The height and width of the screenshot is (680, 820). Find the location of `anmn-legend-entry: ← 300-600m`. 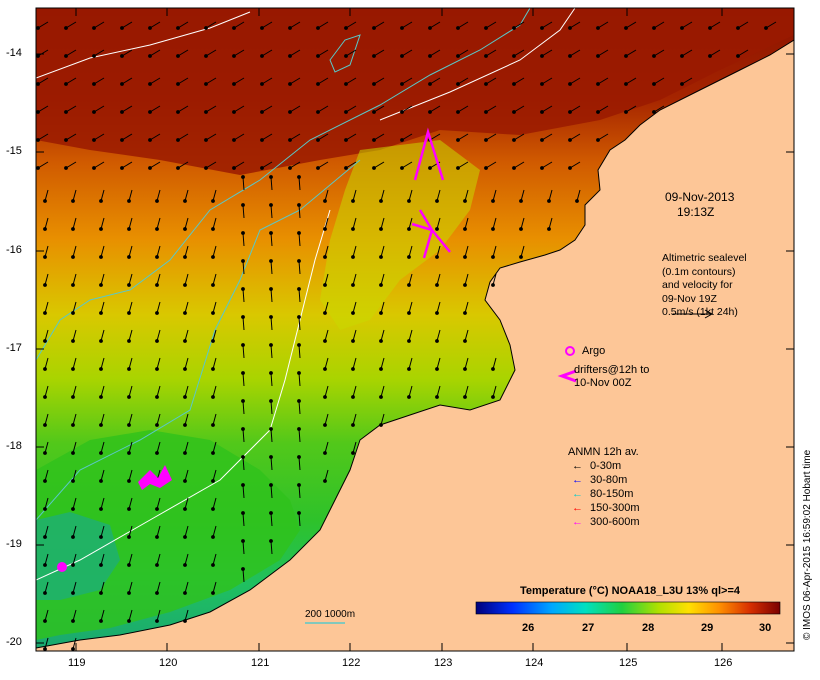

anmn-legend-entry: ← 300-600m is located at coordinates (606, 522).